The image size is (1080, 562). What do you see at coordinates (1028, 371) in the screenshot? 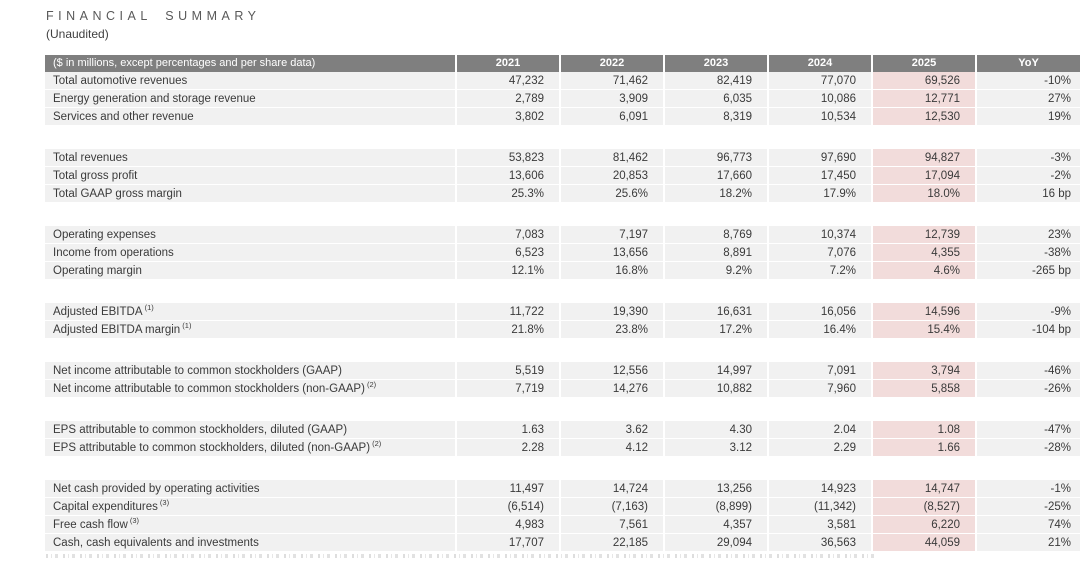
I see `cell-yoy: -46%` at bounding box center [1028, 371].